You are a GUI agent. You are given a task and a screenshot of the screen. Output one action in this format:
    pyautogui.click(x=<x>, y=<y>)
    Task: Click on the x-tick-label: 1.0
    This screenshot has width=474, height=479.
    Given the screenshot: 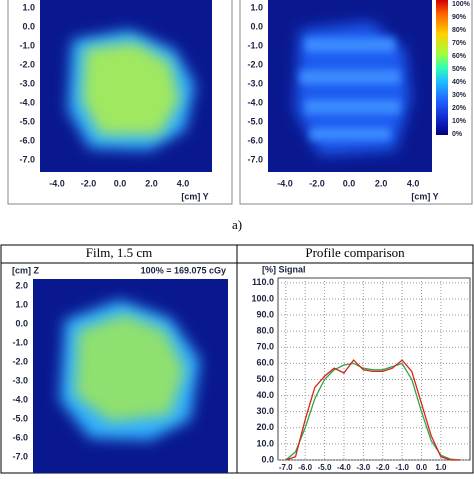 What is the action you would take?
    pyautogui.click(x=441, y=467)
    